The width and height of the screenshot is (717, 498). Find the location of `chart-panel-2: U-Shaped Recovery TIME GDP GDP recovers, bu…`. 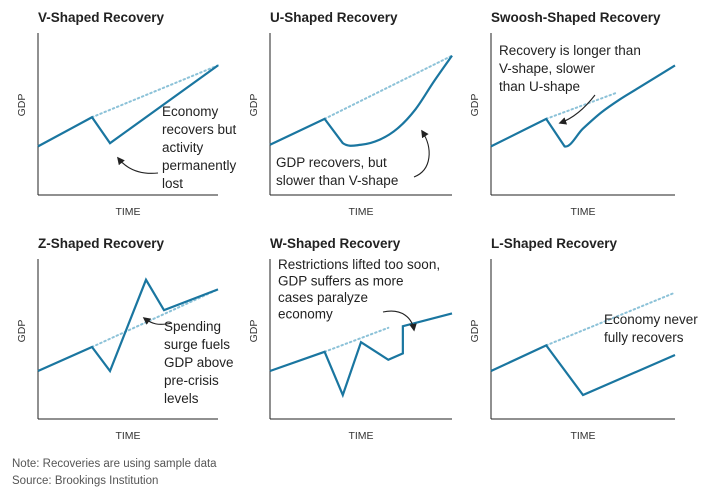

chart-panel-2: U-Shaped Recovery TIME GDP GDP recovers, bu… is located at coordinates (350, 114).